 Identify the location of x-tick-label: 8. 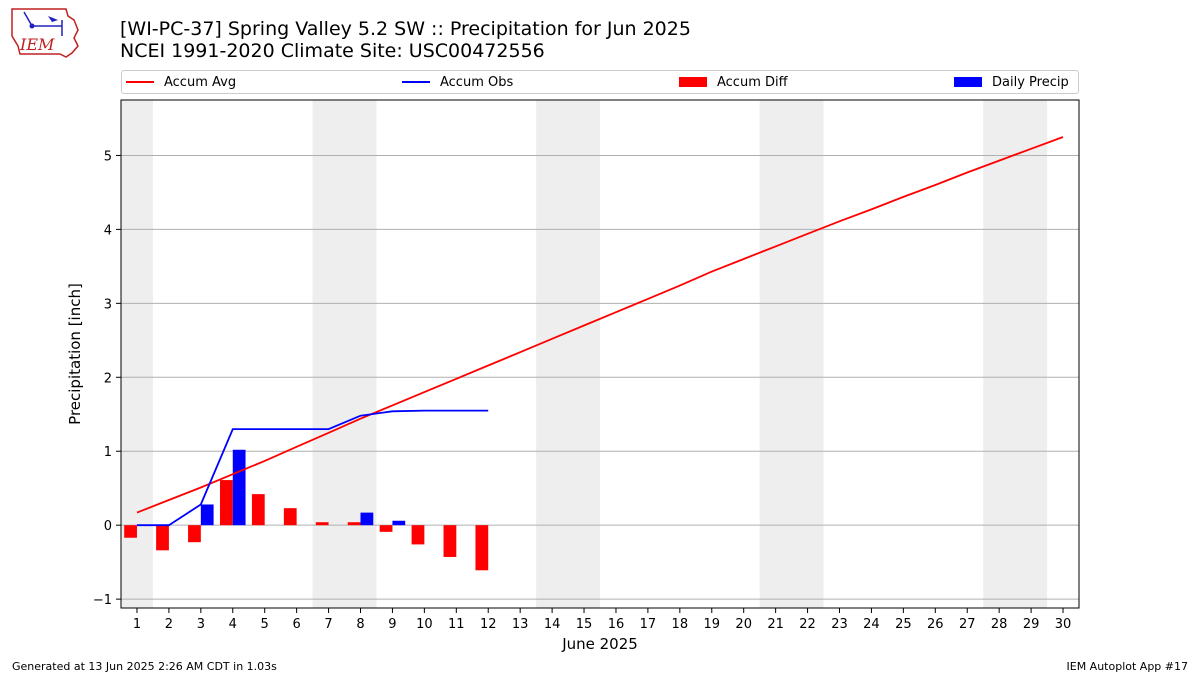
(360, 624).